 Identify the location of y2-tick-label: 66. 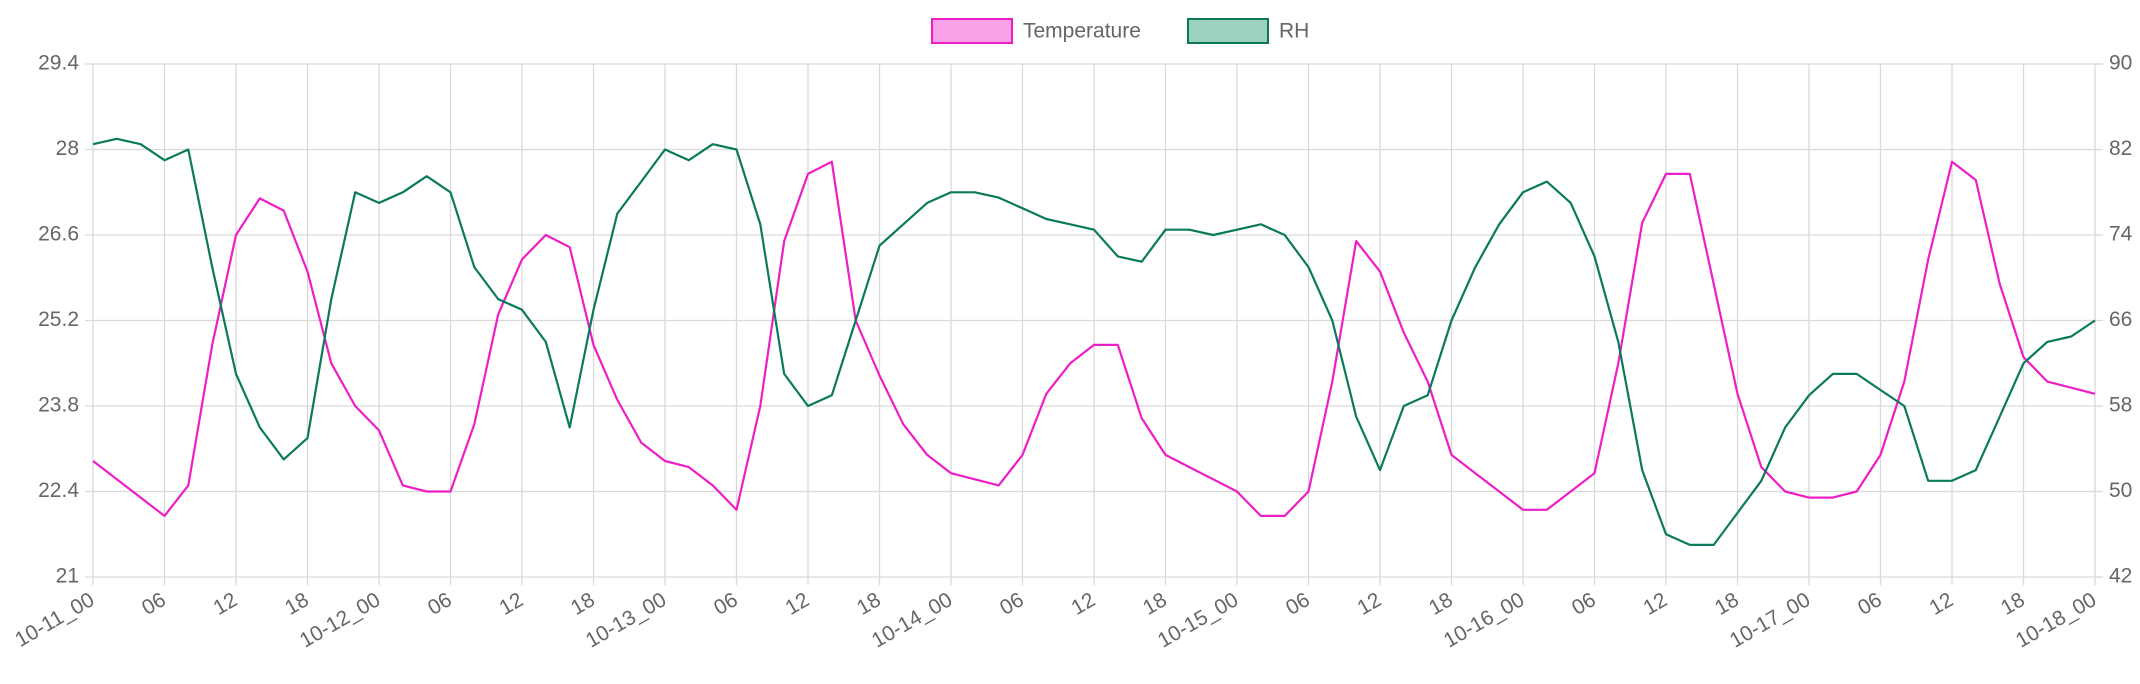
(2120, 319).